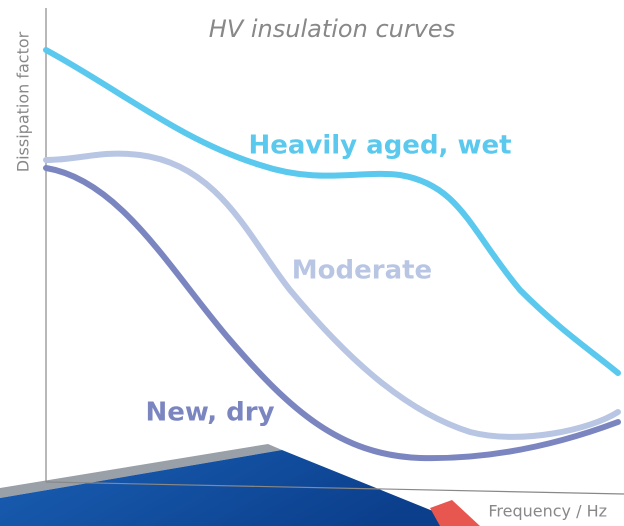 The width and height of the screenshot is (624, 526). I want to click on device-body, so click(235, 488).